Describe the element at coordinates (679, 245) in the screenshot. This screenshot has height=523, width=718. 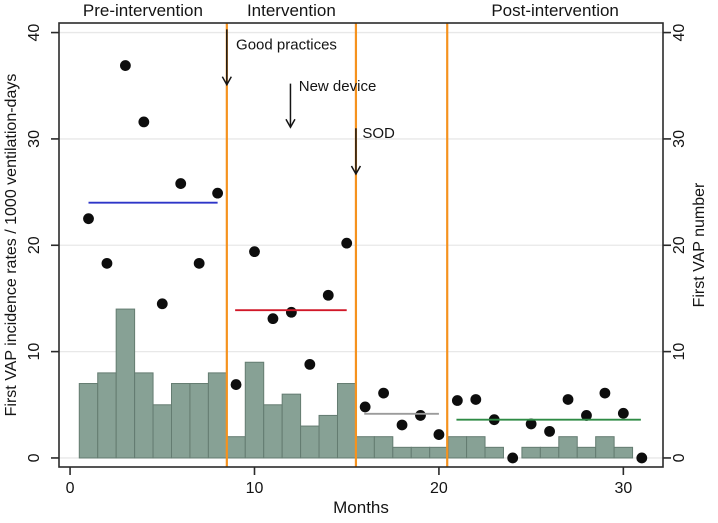
I see `y-right-tick-label-20: 20` at that location.